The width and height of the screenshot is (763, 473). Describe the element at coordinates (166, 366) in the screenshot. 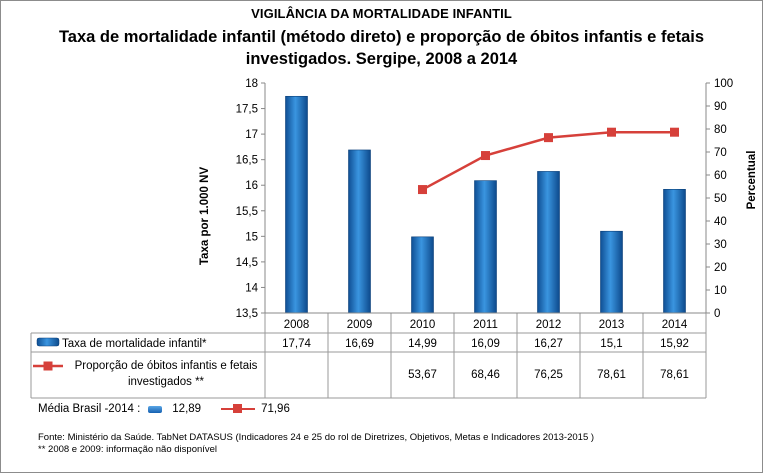

I see `legend-line-label: Proporção de óbitos infantis e fetais` at that location.